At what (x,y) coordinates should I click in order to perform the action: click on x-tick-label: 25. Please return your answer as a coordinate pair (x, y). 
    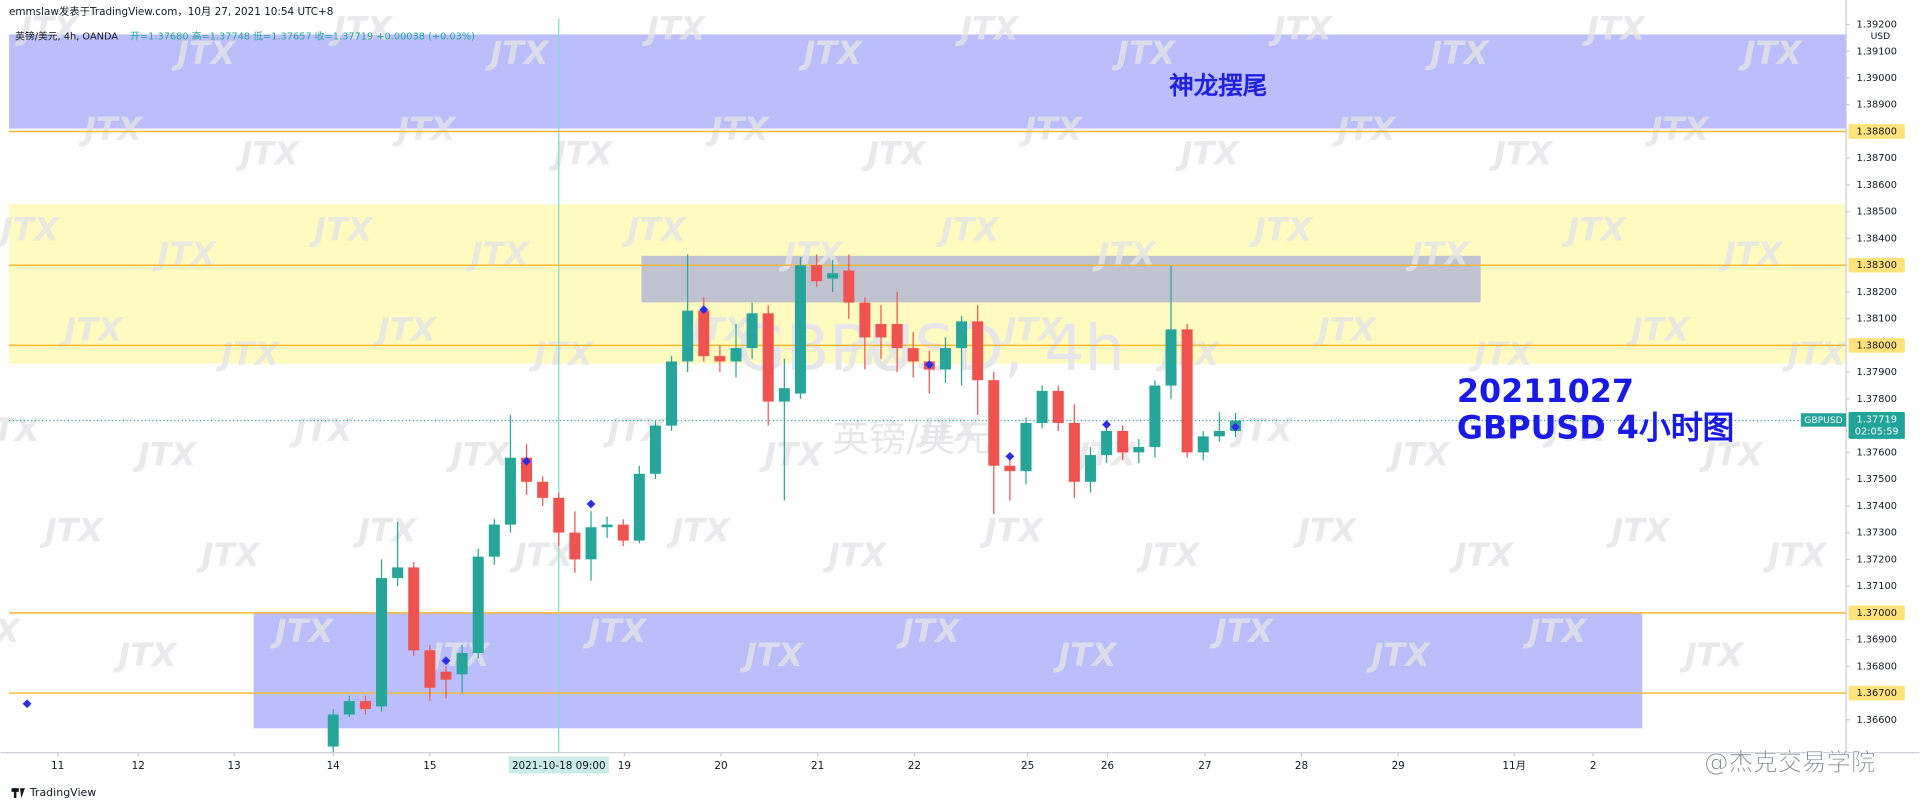
    Looking at the image, I should click on (1027, 766).